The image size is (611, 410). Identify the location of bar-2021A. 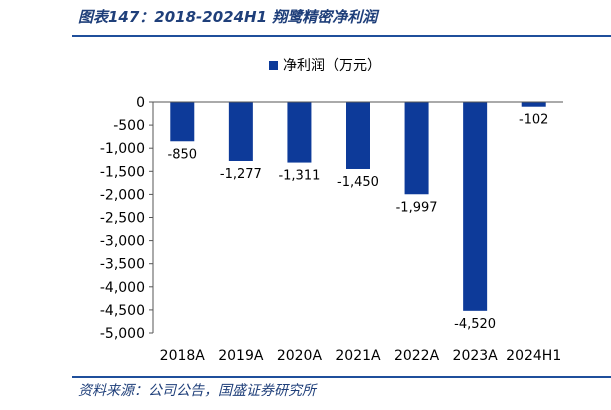
(358, 135).